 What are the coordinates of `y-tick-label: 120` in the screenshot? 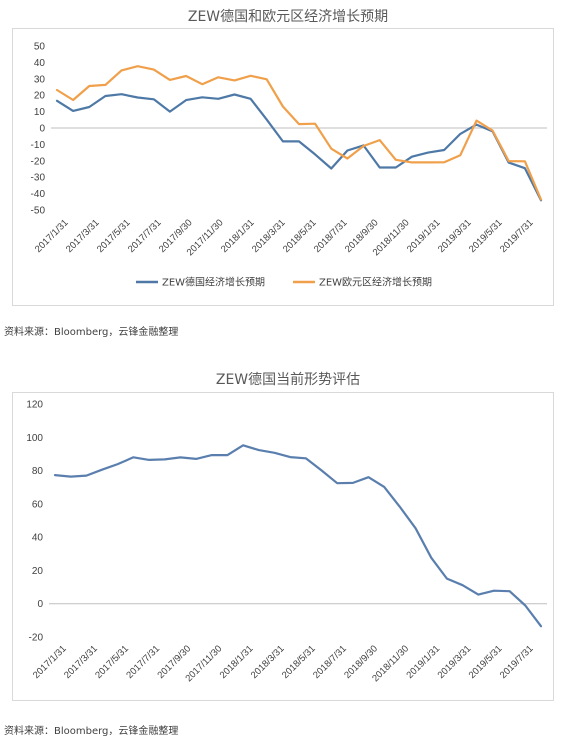 It's located at (34, 405).